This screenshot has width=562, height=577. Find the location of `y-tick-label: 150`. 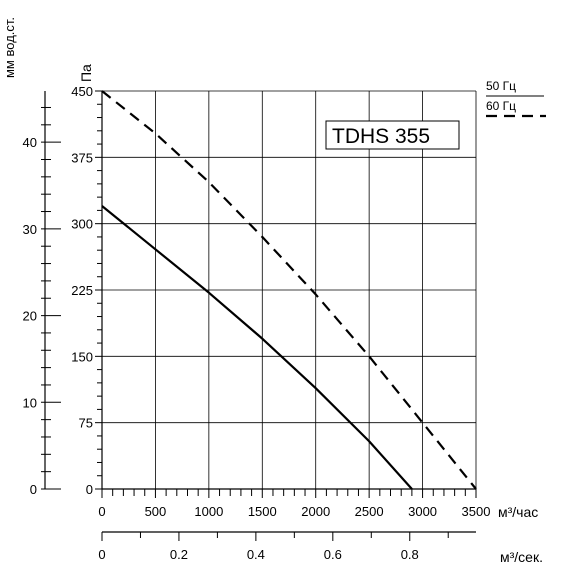

y-tick-label: 150 is located at coordinates (82, 356).